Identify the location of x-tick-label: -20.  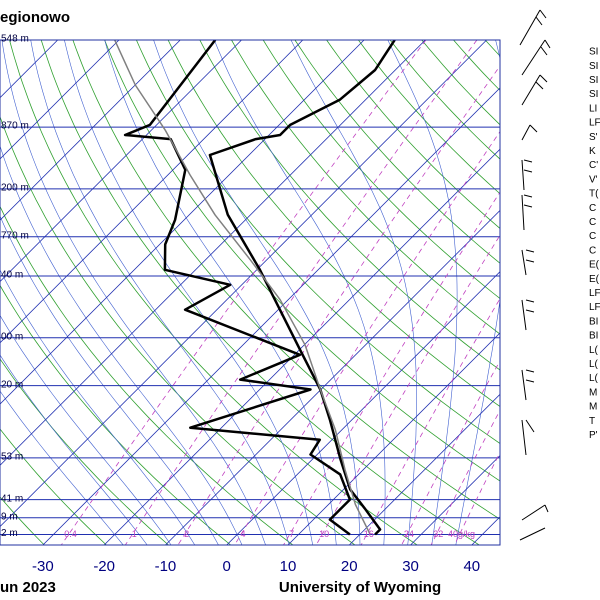
(104, 566).